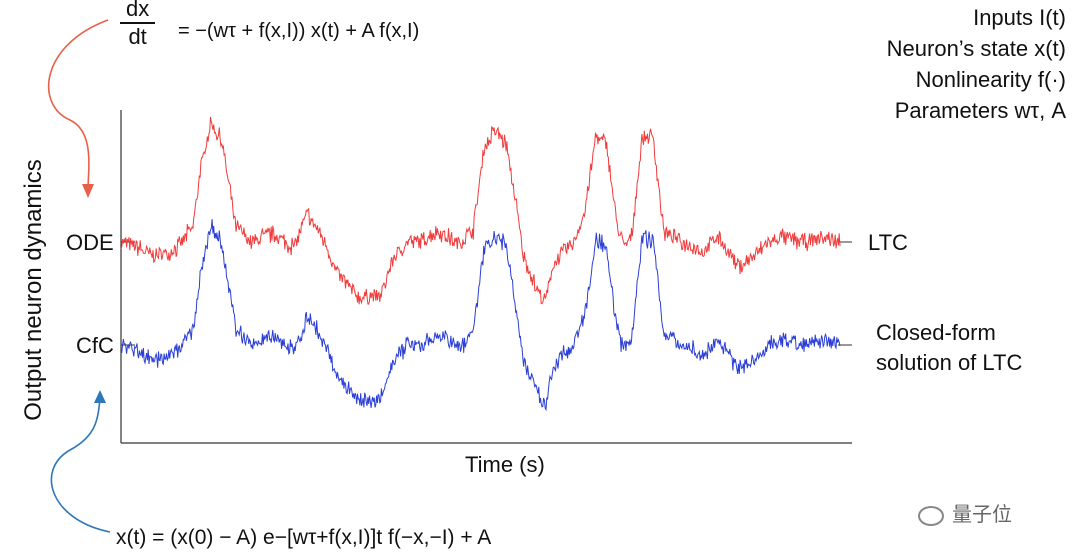 This screenshot has width=1080, height=559. Describe the element at coordinates (90, 242) in the screenshot. I see `ode-row-label: ODE` at that location.